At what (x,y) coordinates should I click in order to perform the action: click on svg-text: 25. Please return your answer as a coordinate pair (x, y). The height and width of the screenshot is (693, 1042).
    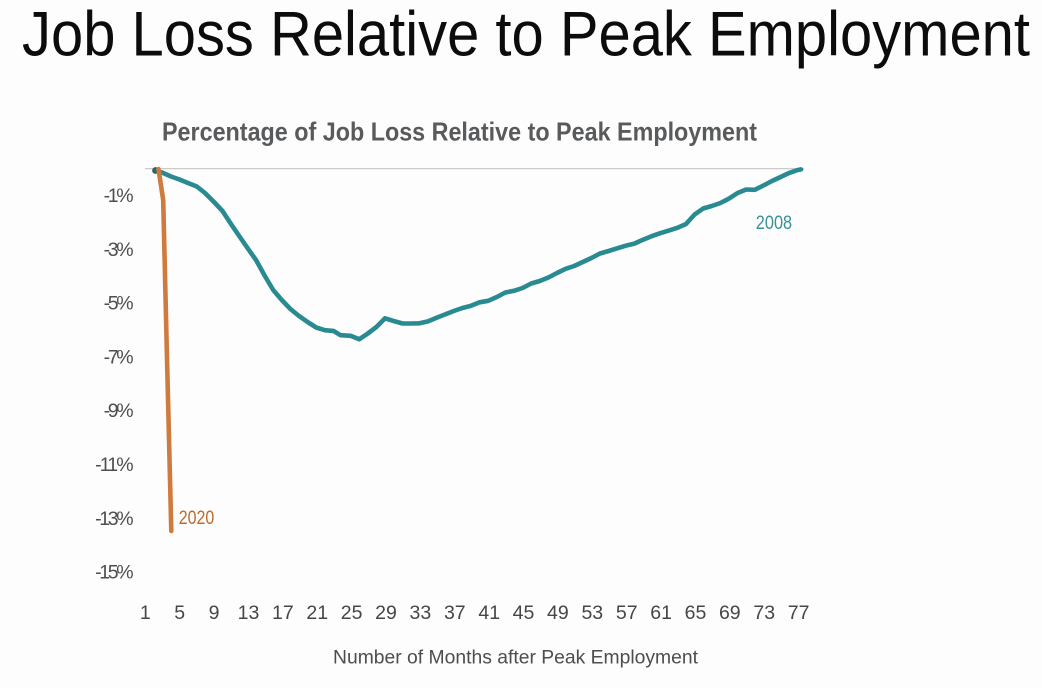
    Looking at the image, I should click on (352, 613).